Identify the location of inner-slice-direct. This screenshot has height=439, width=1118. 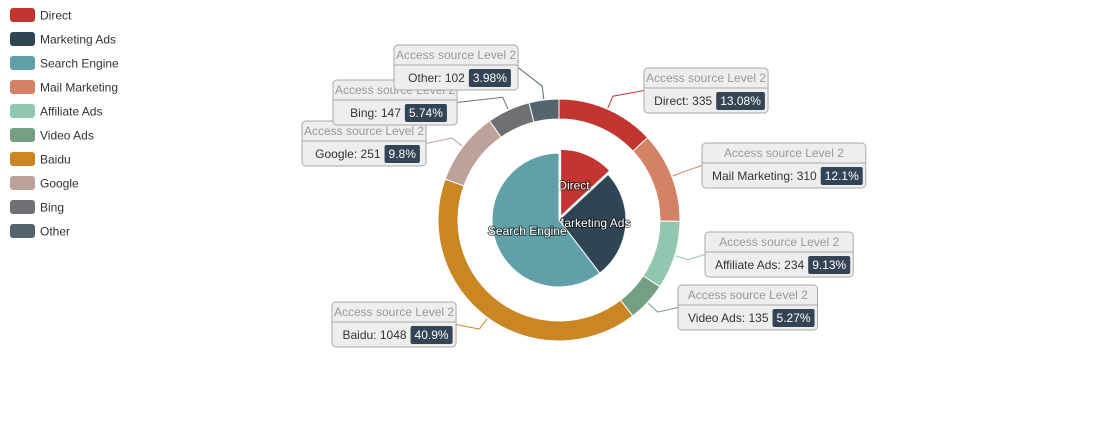
(585, 183).